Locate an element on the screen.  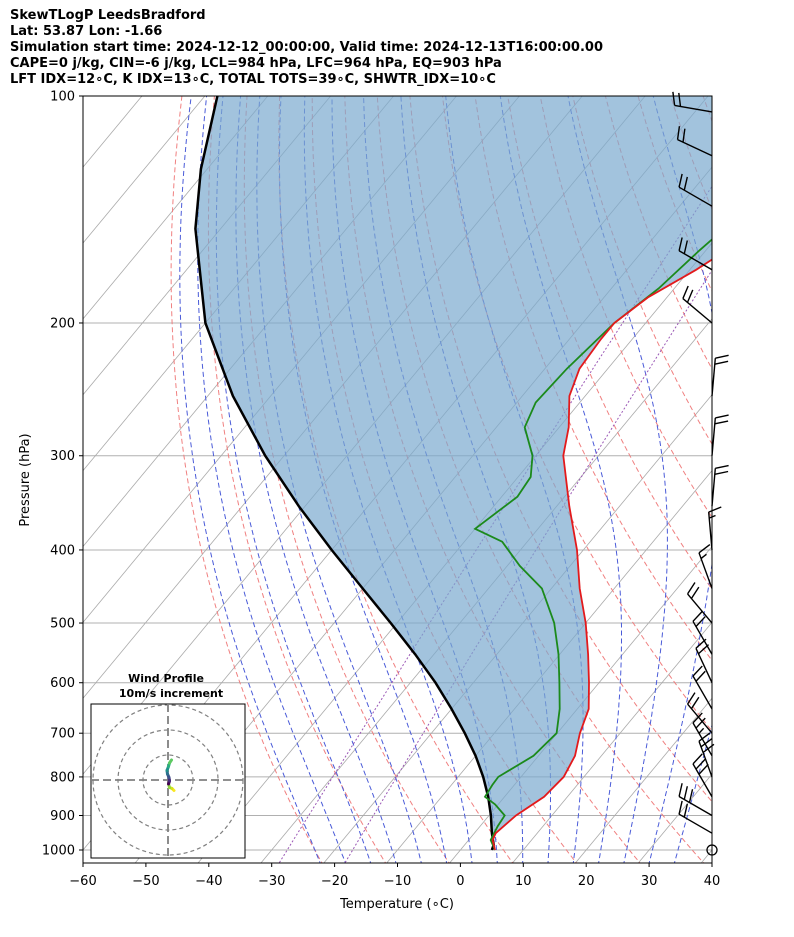
y-tick-label: 800 is located at coordinates (62, 777).